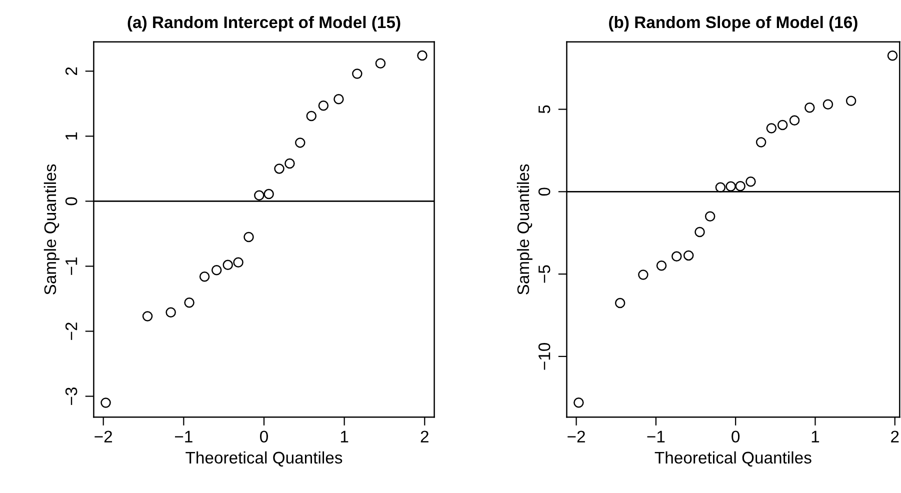  I want to click on y-tick-label: 5, so click(544, 109).